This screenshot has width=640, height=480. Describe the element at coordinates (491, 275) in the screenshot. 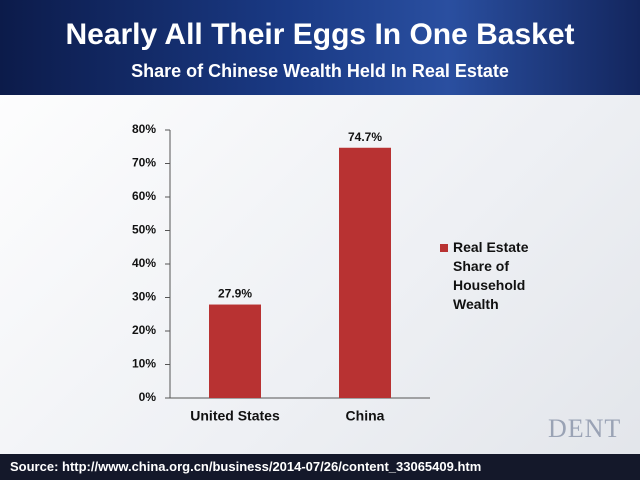

I see `legend-label: Real Estate Share of Household Wealth` at that location.